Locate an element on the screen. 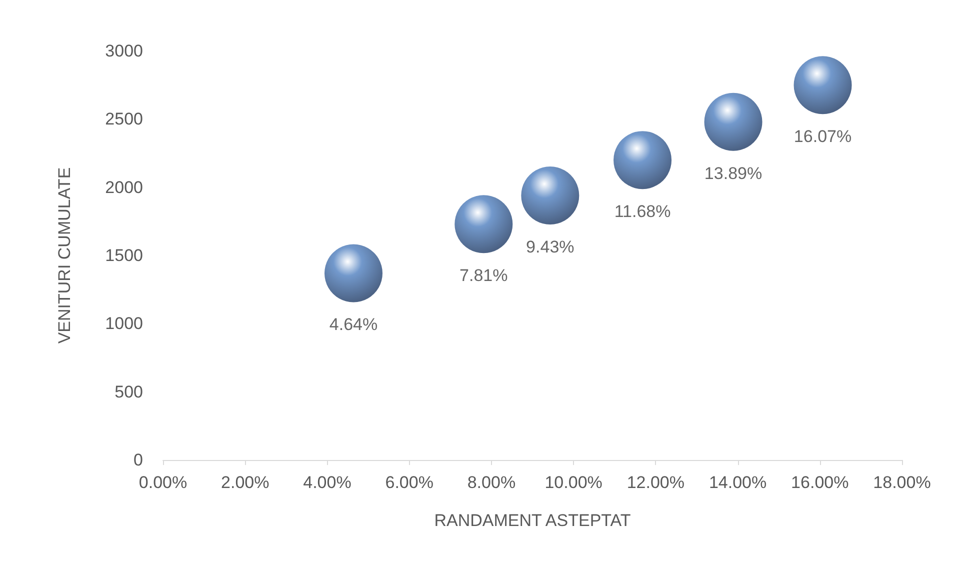  x-tick-label: 18.00% is located at coordinates (902, 482).